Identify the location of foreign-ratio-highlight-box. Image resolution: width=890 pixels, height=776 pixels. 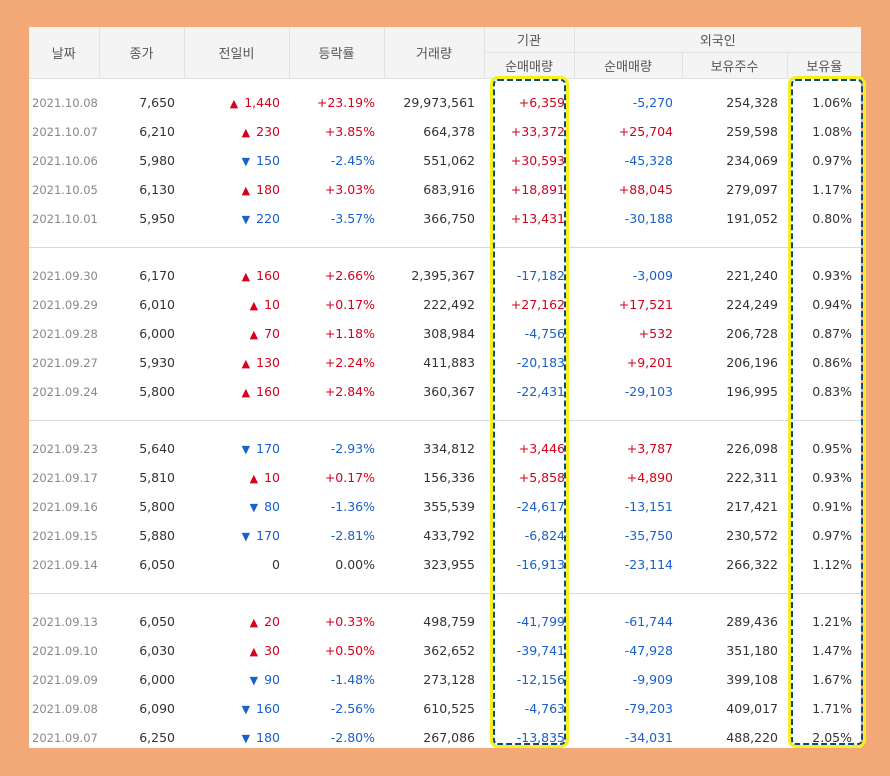
(827, 412).